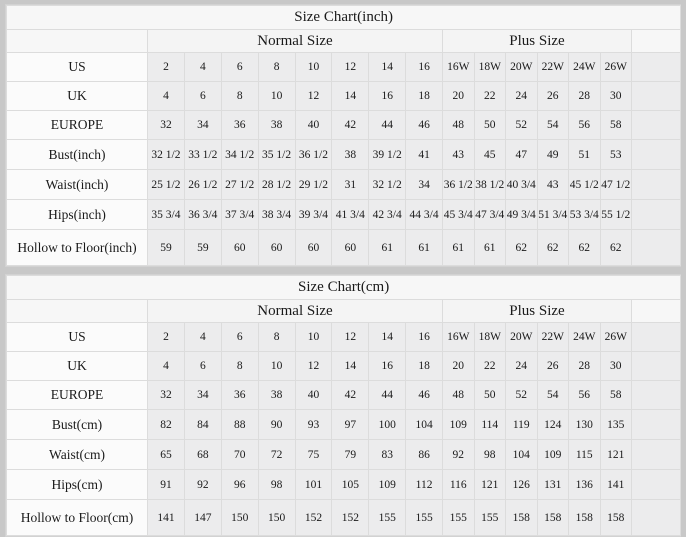  What do you see at coordinates (77, 96) in the screenshot?
I see `row-label: UK` at bounding box center [77, 96].